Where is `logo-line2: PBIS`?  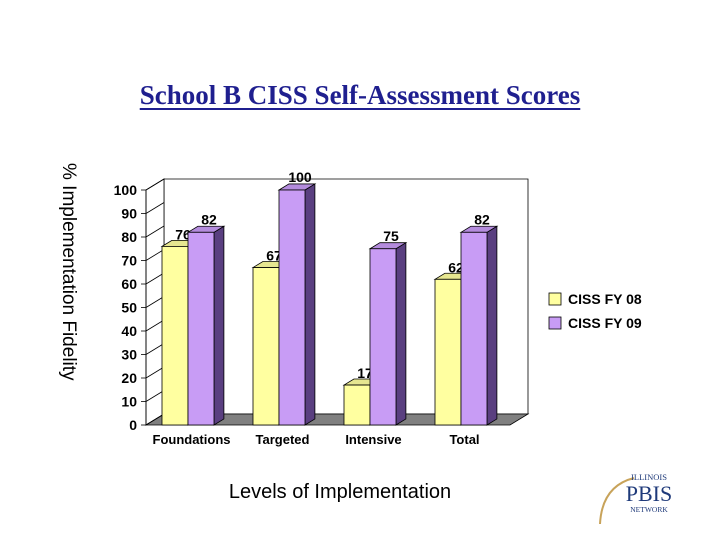 logo-line2: PBIS is located at coordinates (649, 493).